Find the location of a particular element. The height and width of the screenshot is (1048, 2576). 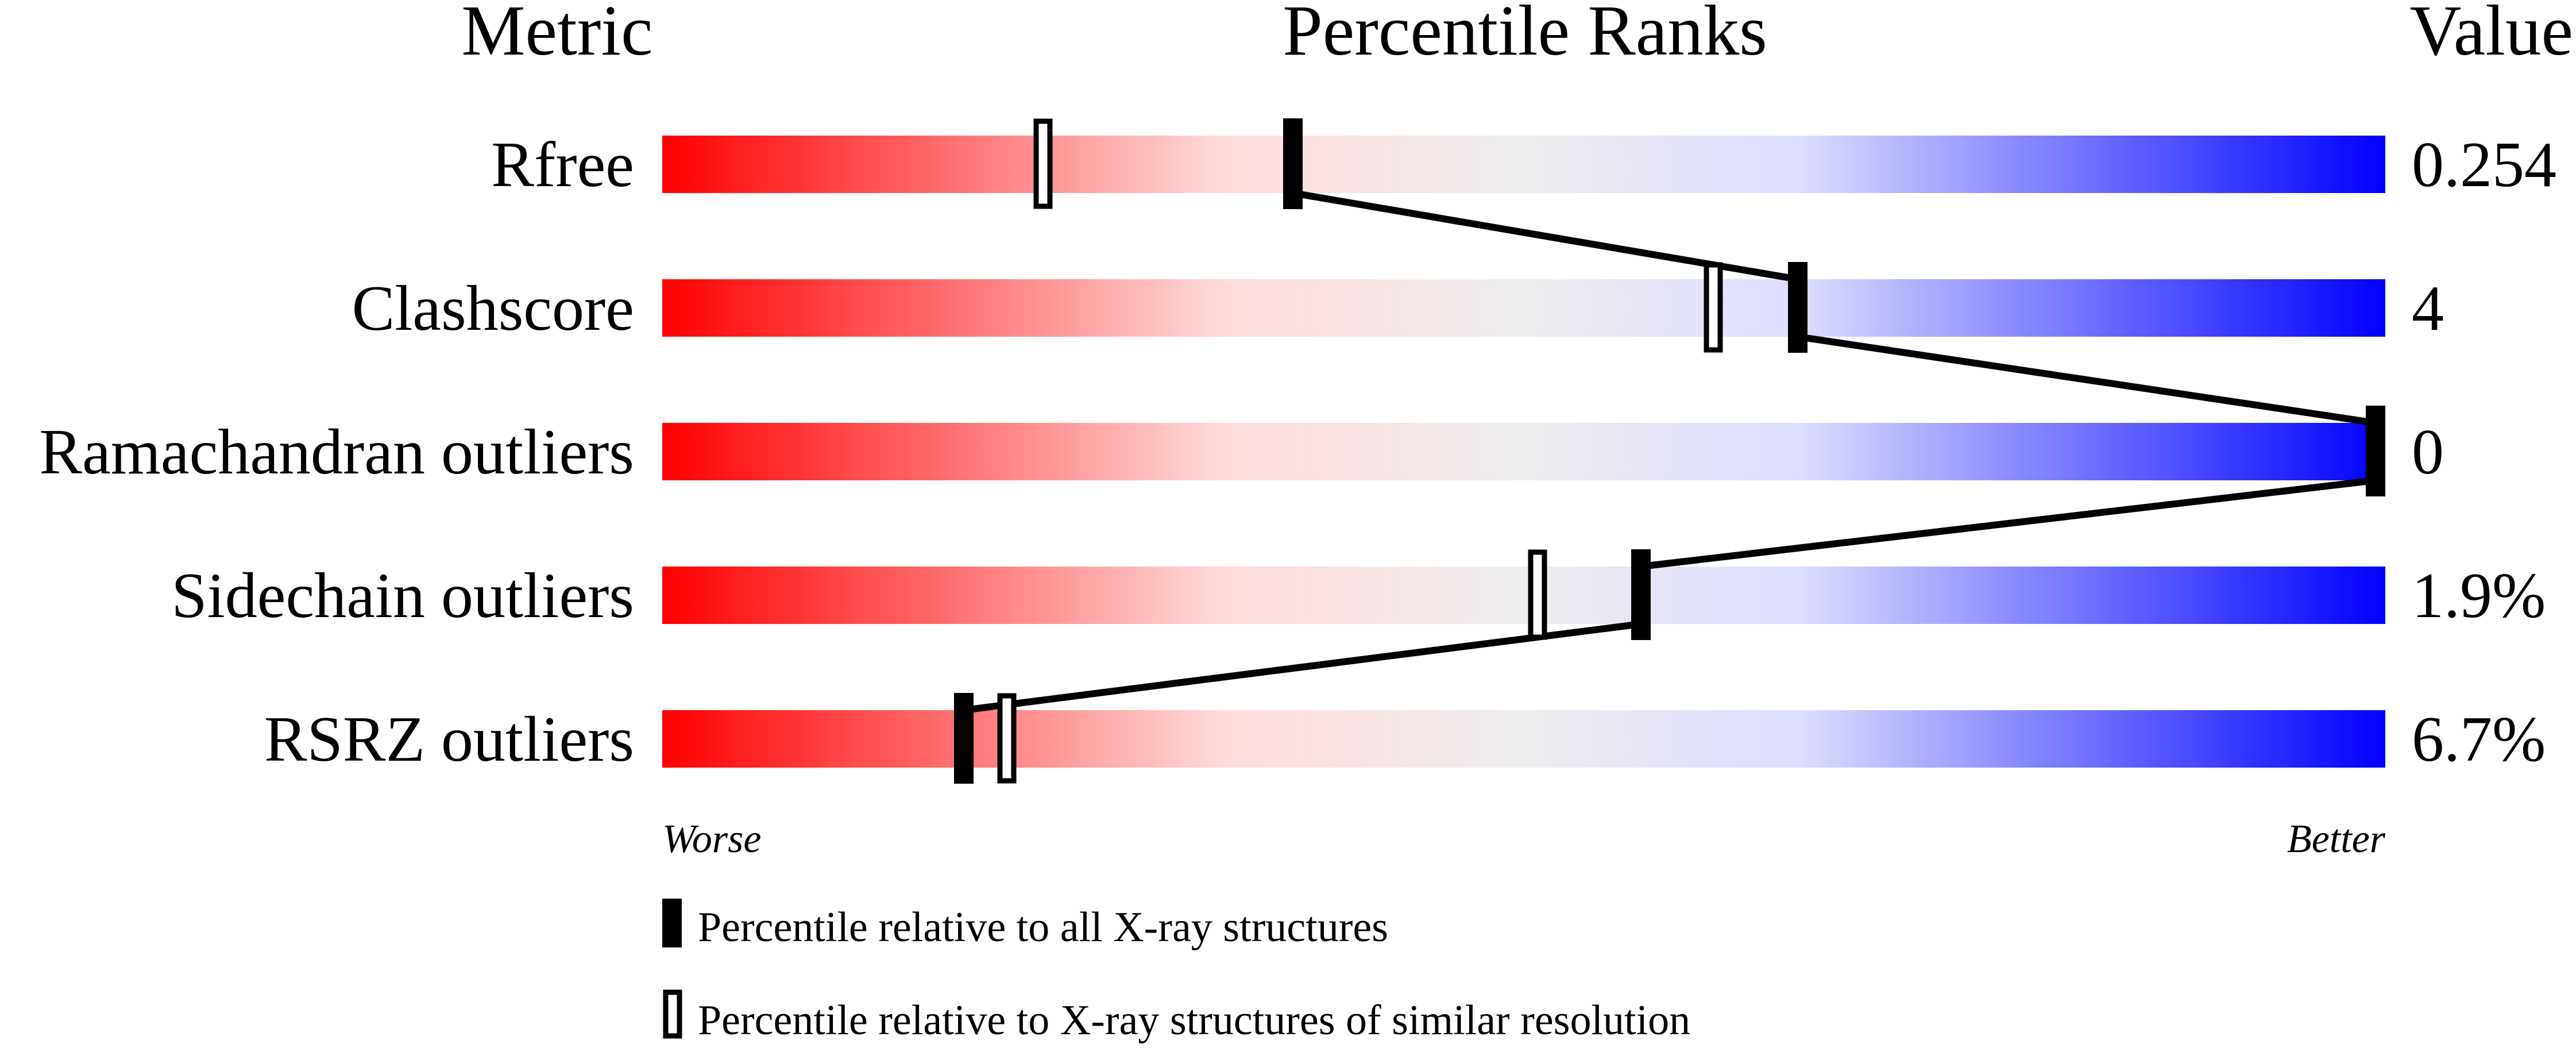

metric-label: Sidechain outliers is located at coordinates (402, 595).